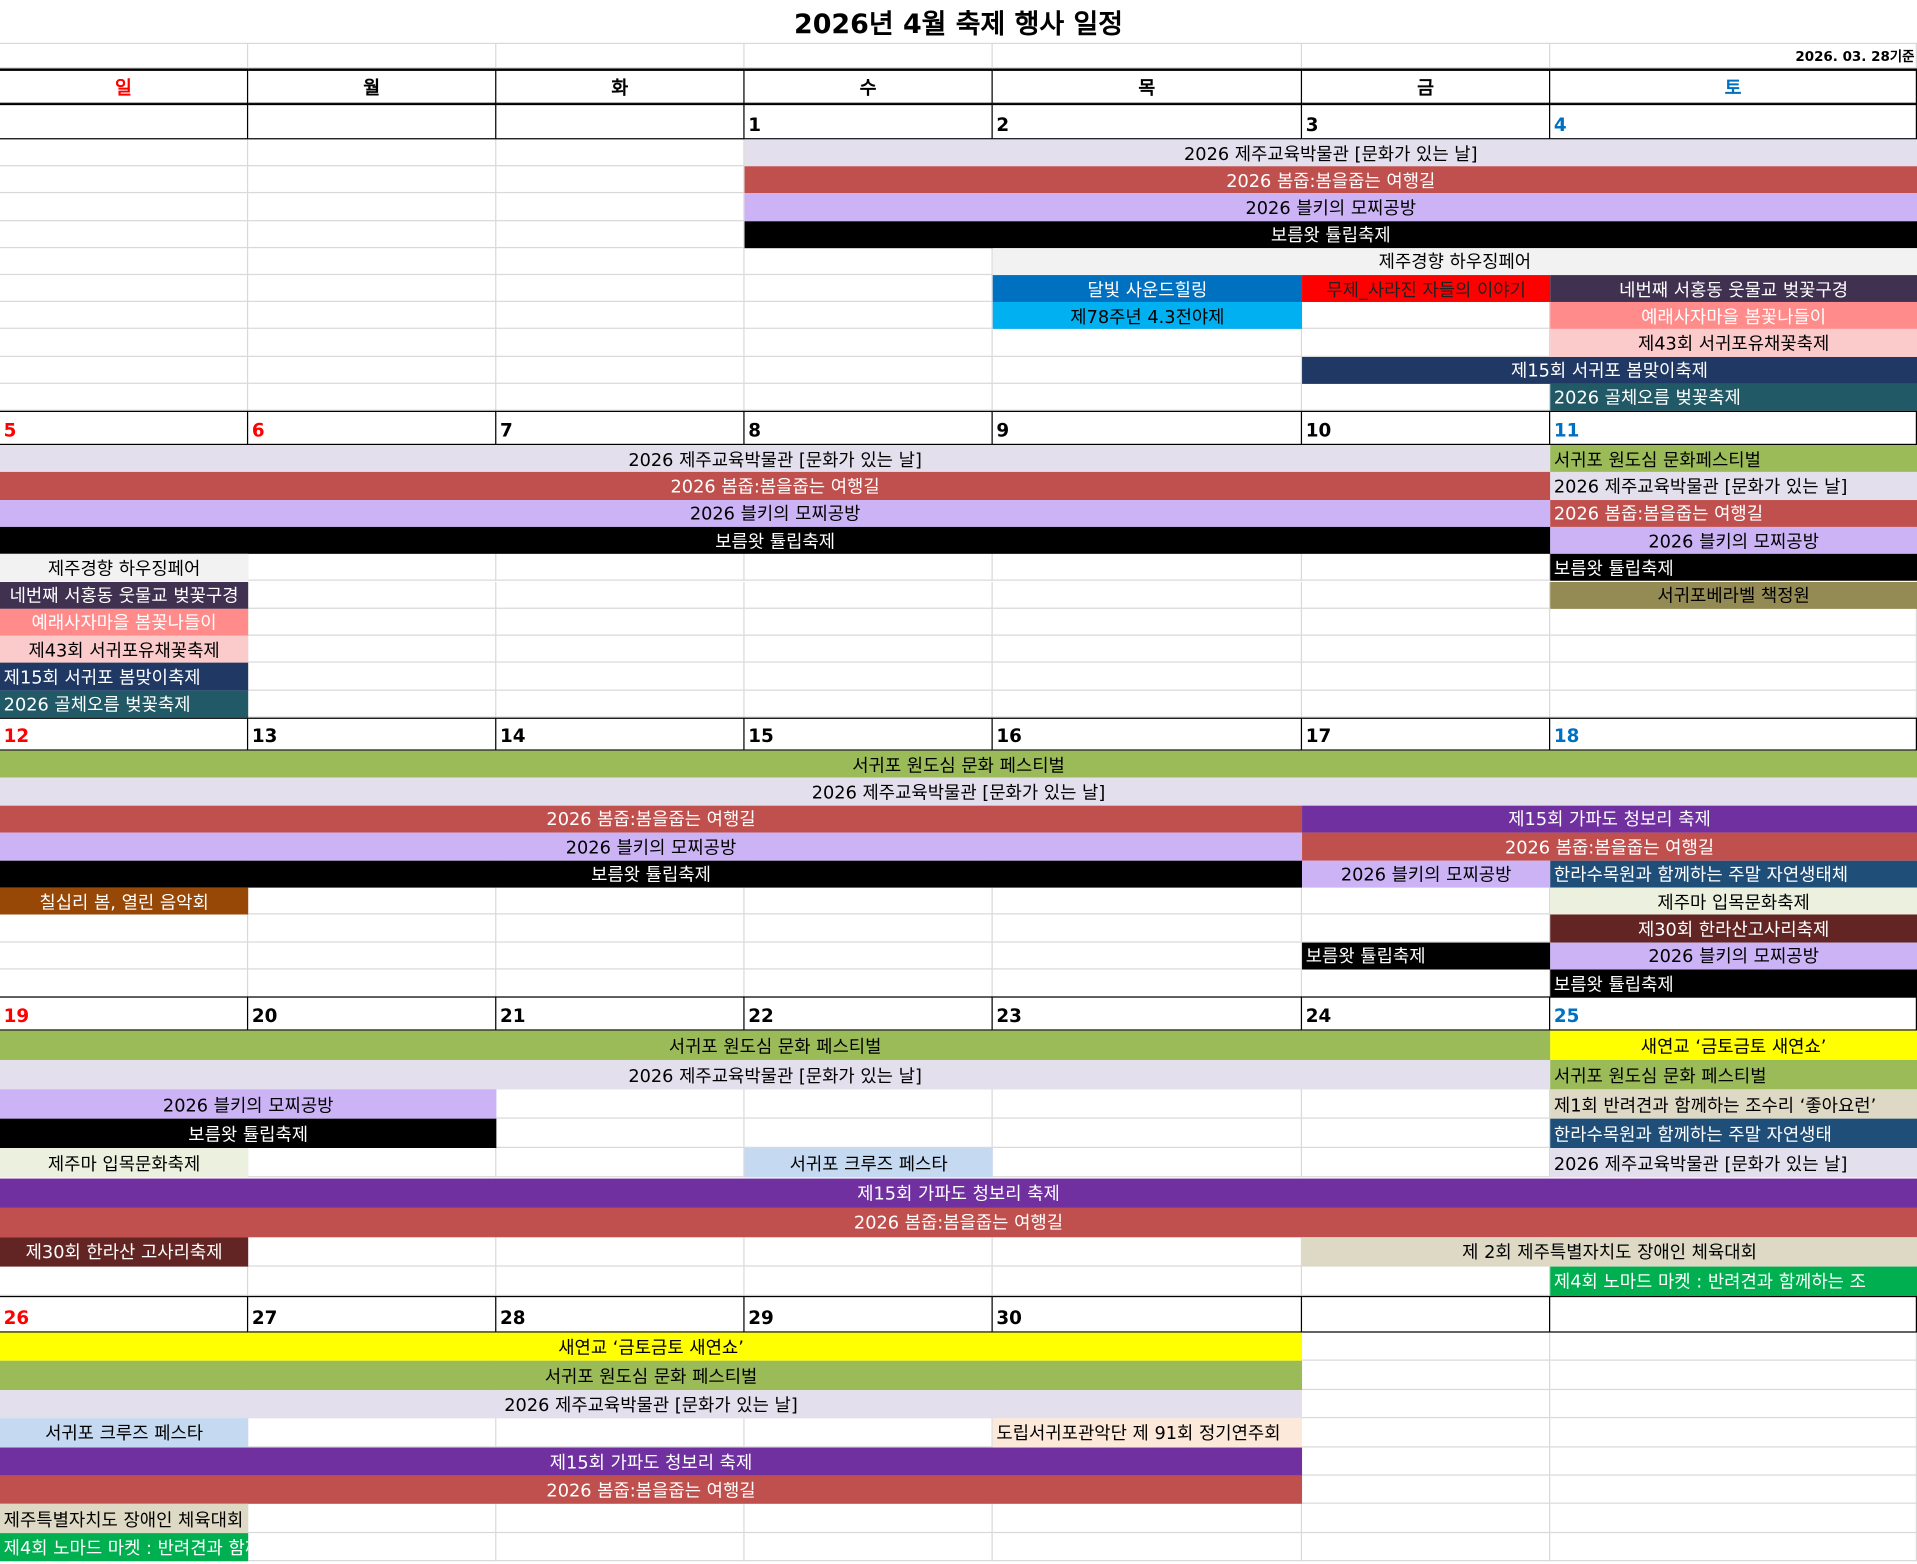  Describe the element at coordinates (1855, 56) in the screenshot. I see `as-of-date: 2026. 03. 28기준` at that location.